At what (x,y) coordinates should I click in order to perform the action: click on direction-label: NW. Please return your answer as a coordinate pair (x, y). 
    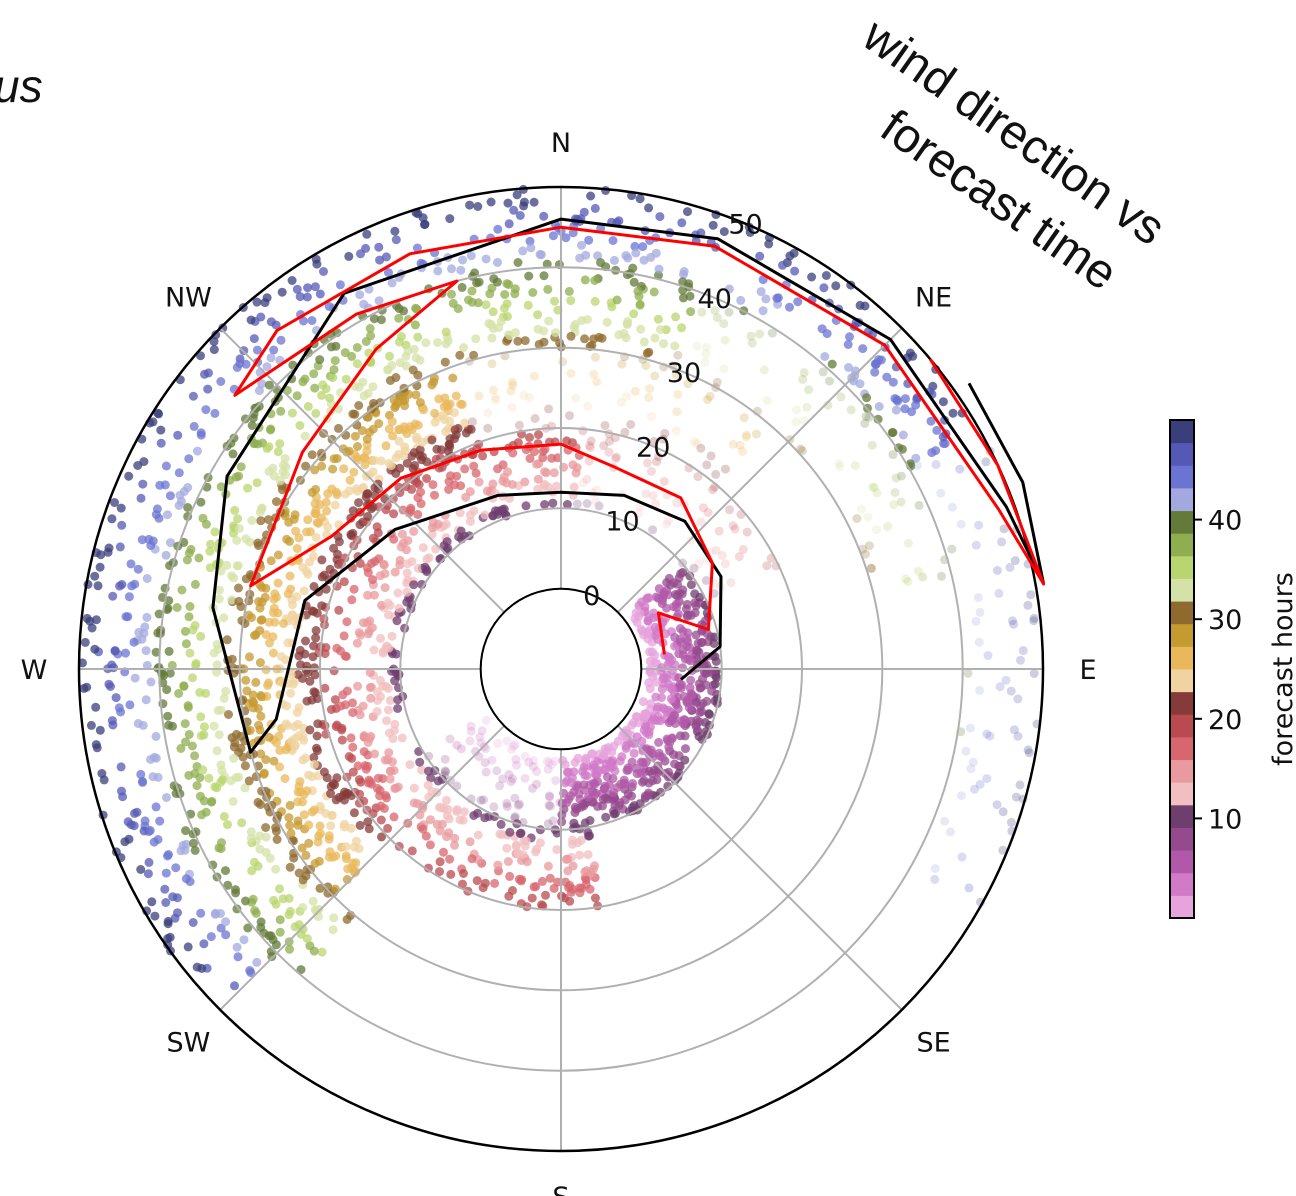
    Looking at the image, I should click on (188, 297).